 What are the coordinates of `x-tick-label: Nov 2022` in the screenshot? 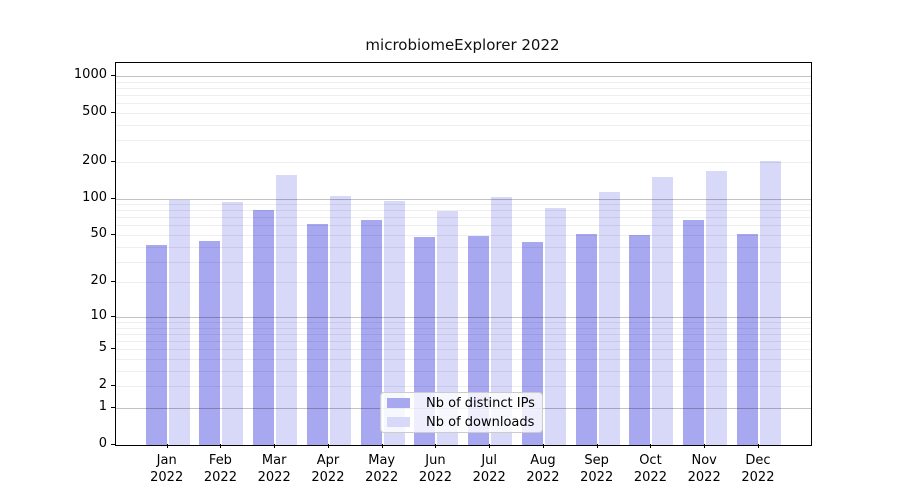 It's located at (704, 469).